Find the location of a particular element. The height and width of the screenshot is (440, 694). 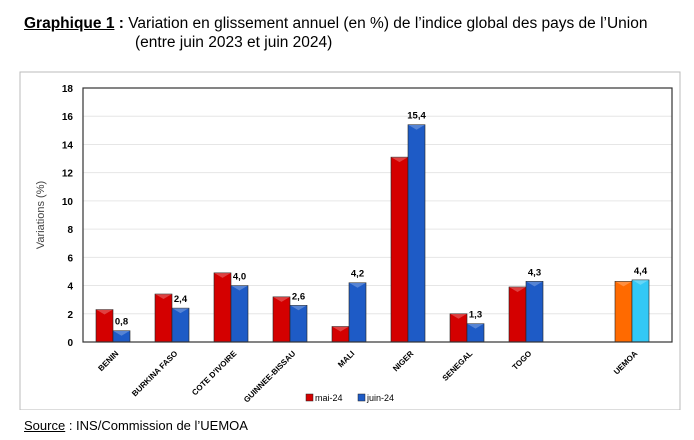

x-tick-label: NIGER is located at coordinates (403, 361).